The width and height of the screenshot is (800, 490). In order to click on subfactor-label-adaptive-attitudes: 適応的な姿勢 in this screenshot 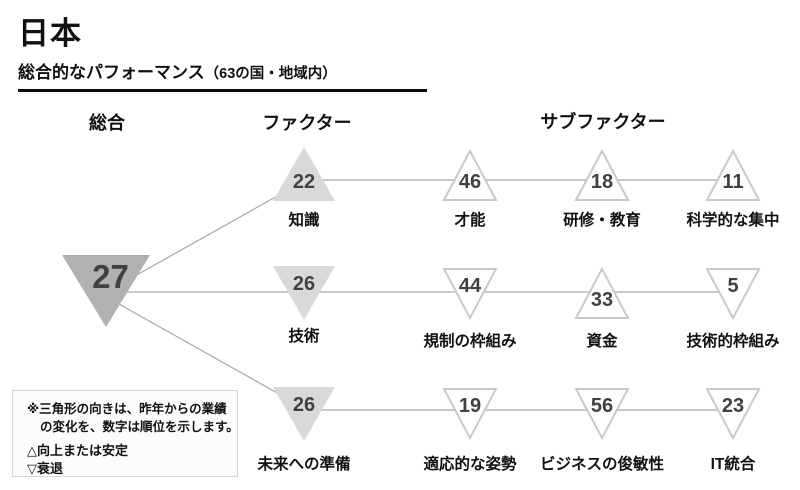, I will do `click(470, 464)`.